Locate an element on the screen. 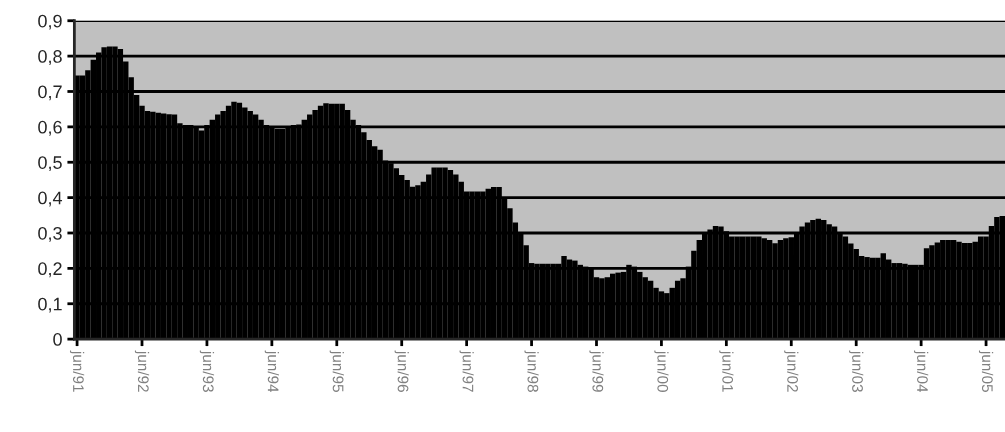 The width and height of the screenshot is (1005, 432). y-tick-label: 0,8 is located at coordinates (50, 57).